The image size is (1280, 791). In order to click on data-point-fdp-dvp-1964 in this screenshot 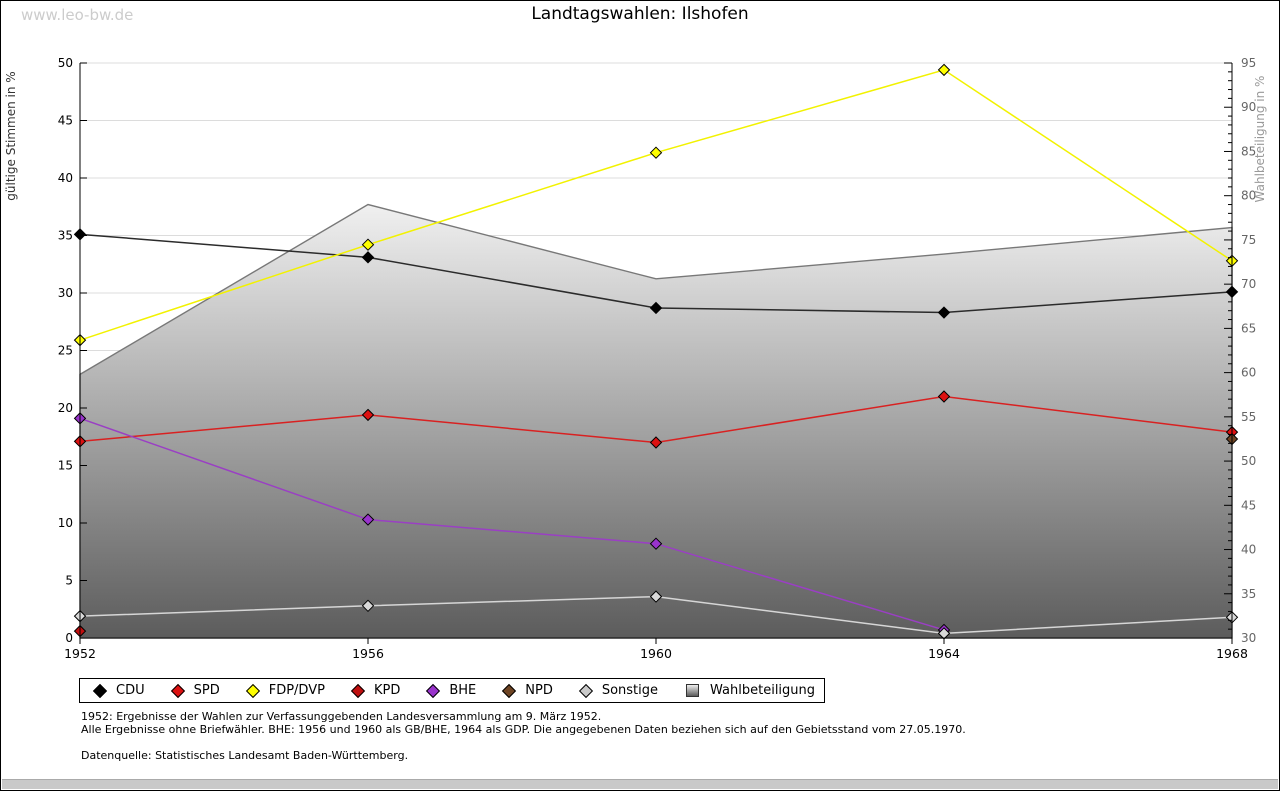, I will do `click(944, 70)`.